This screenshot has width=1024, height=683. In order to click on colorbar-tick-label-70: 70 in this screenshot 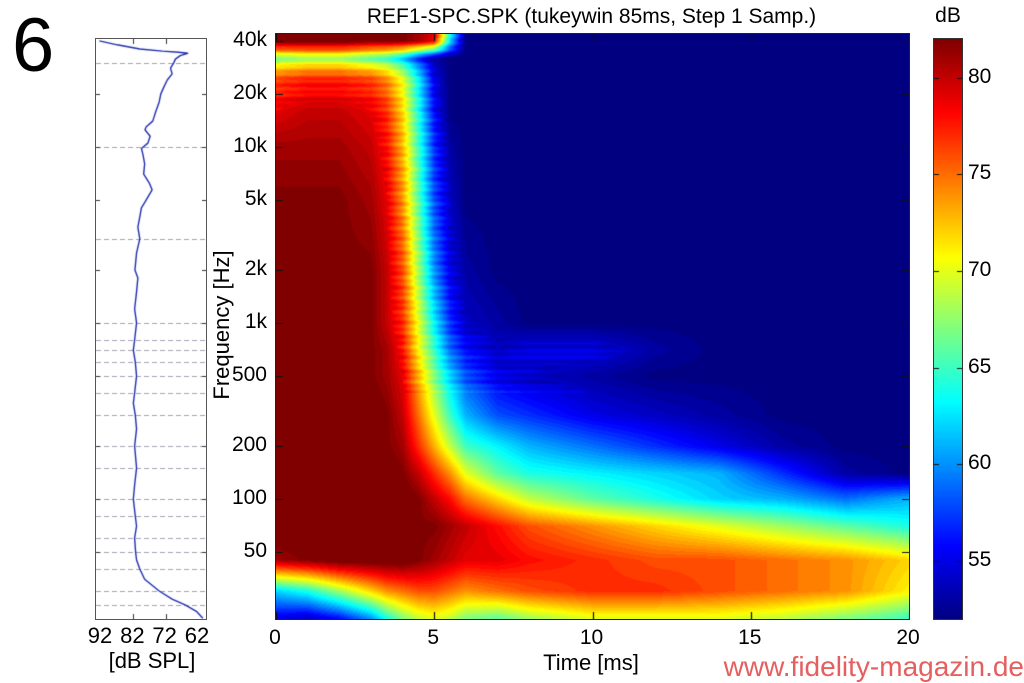, I will do `click(980, 269)`.